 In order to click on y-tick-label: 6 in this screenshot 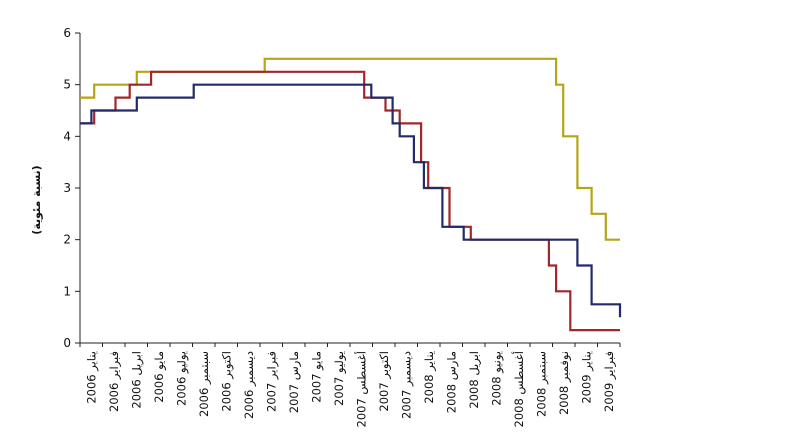, I will do `click(67, 33)`.